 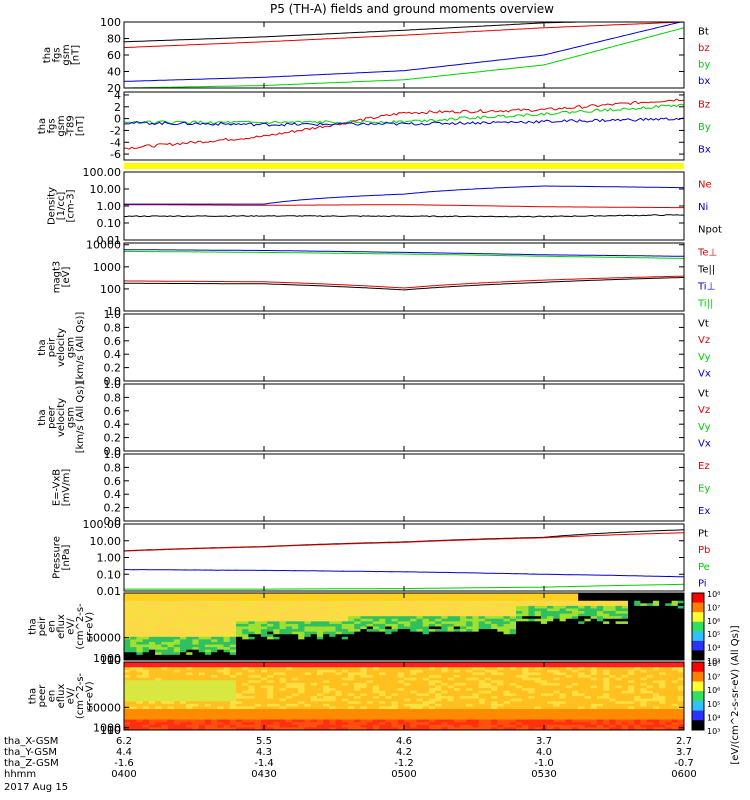 I want to click on colorbar-tick-label: 10⁷, so click(x=713, y=607).